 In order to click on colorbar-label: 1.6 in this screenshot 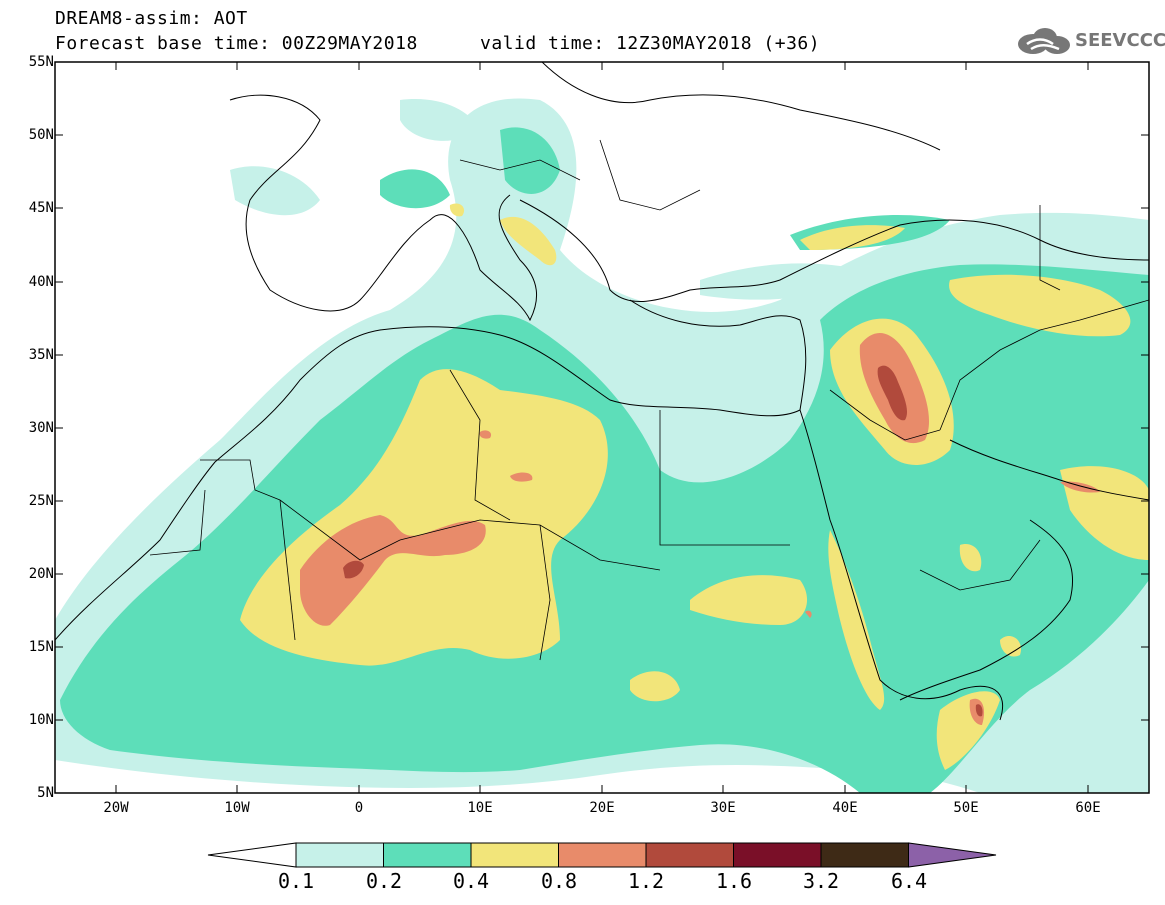, I will do `click(734, 881)`.